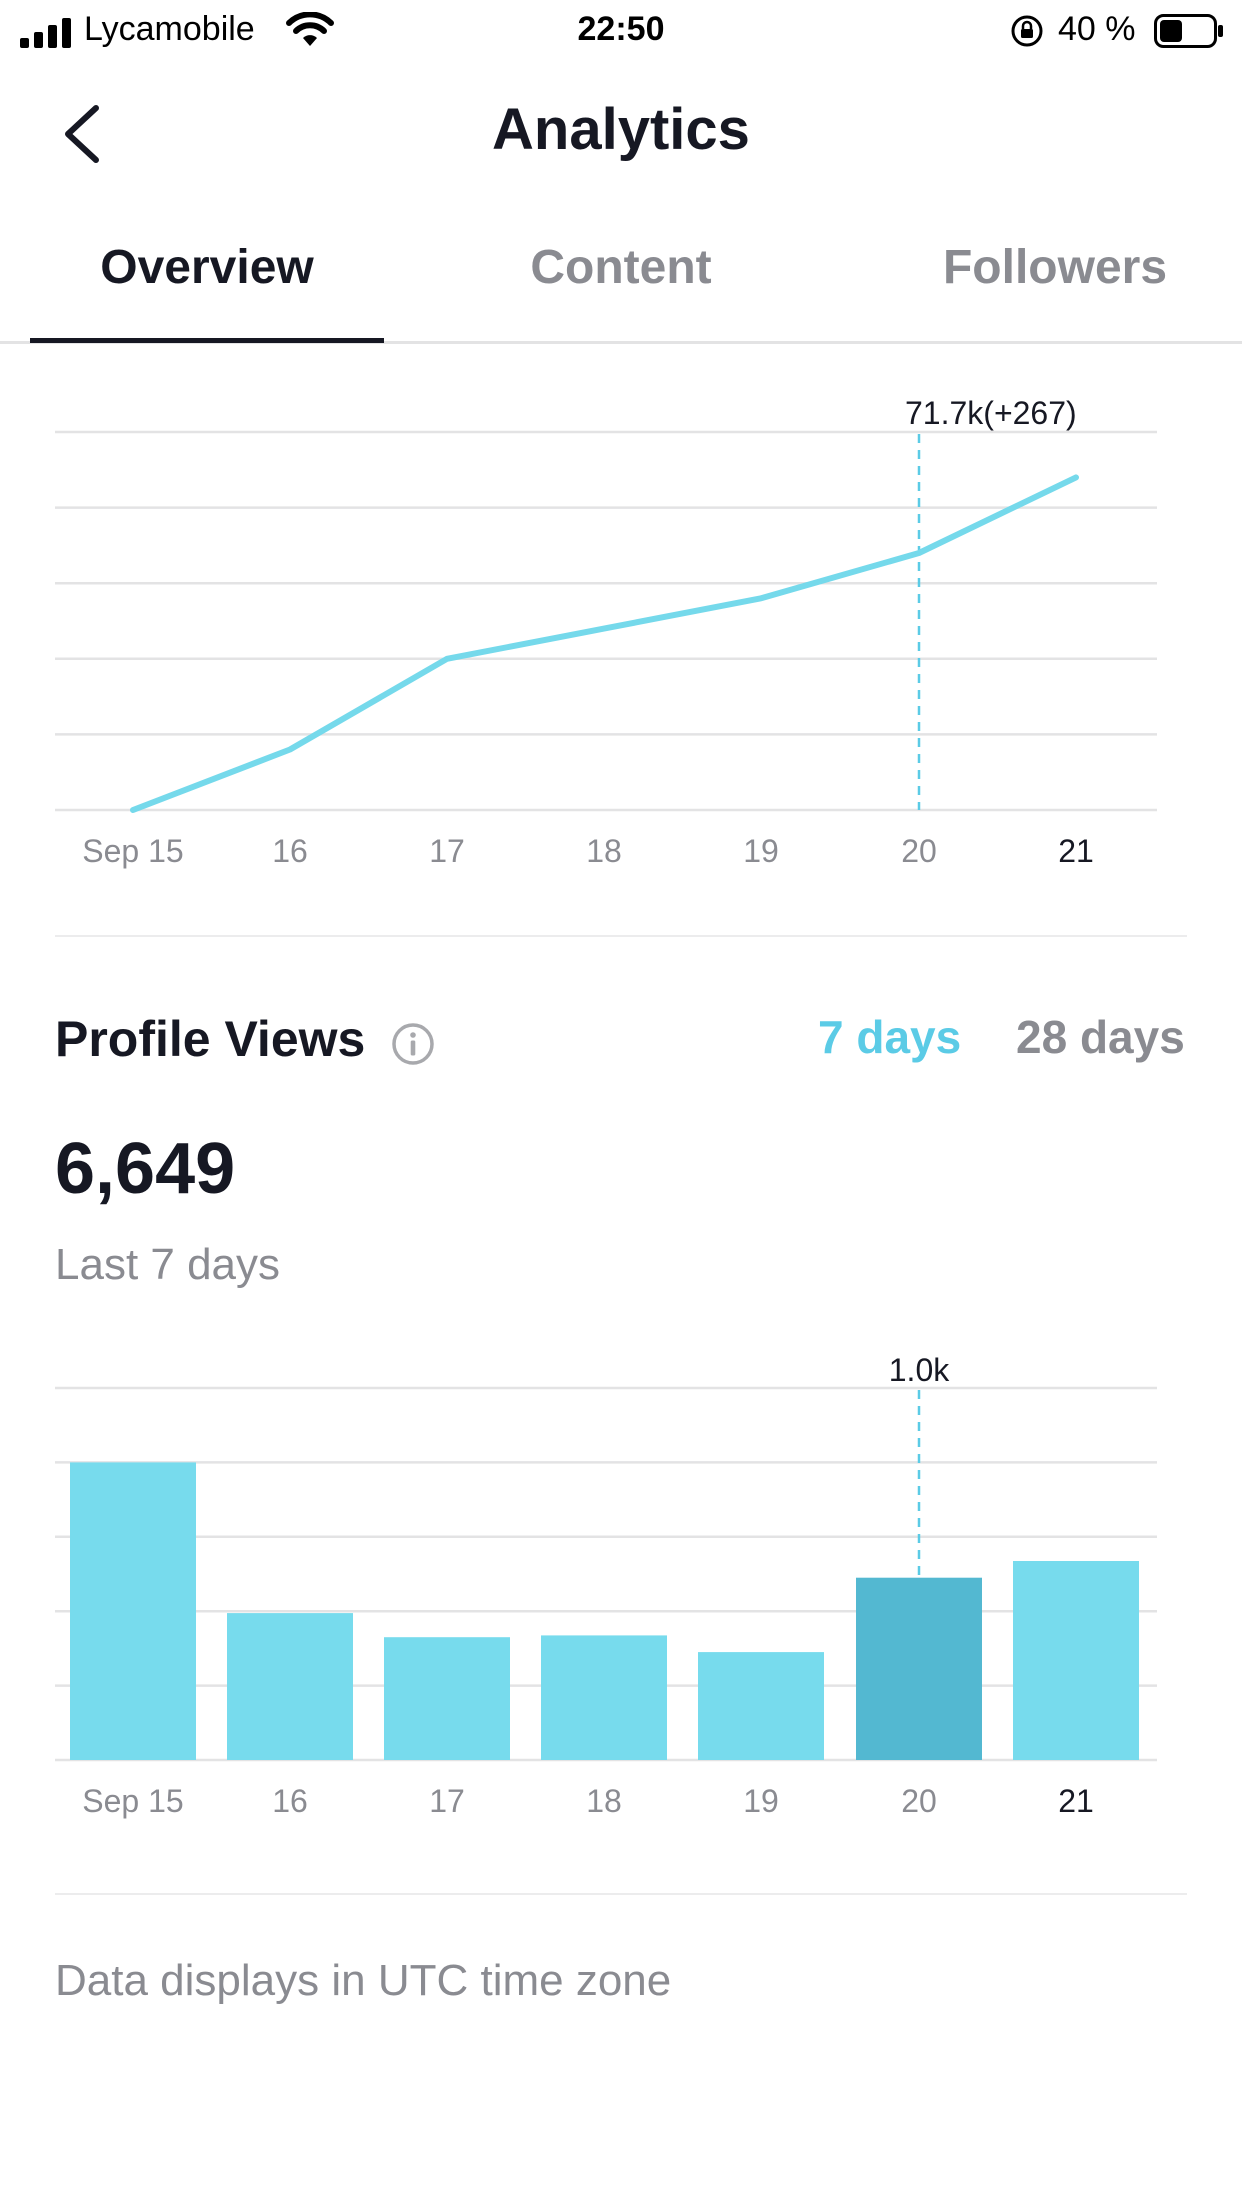 Image resolution: width=1242 pixels, height=2208 pixels. I want to click on battery-icon, so click(1188, 31).